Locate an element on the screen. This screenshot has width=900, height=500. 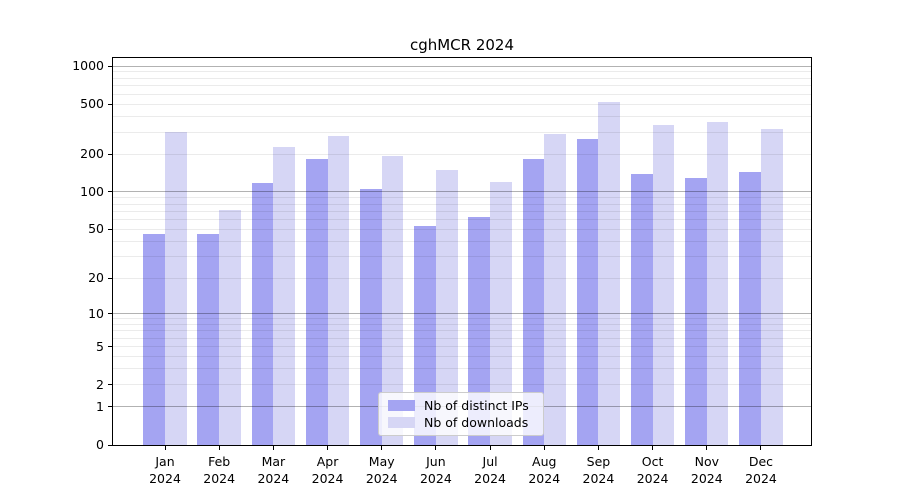
bar-downloads-dec is located at coordinates (771, 286).